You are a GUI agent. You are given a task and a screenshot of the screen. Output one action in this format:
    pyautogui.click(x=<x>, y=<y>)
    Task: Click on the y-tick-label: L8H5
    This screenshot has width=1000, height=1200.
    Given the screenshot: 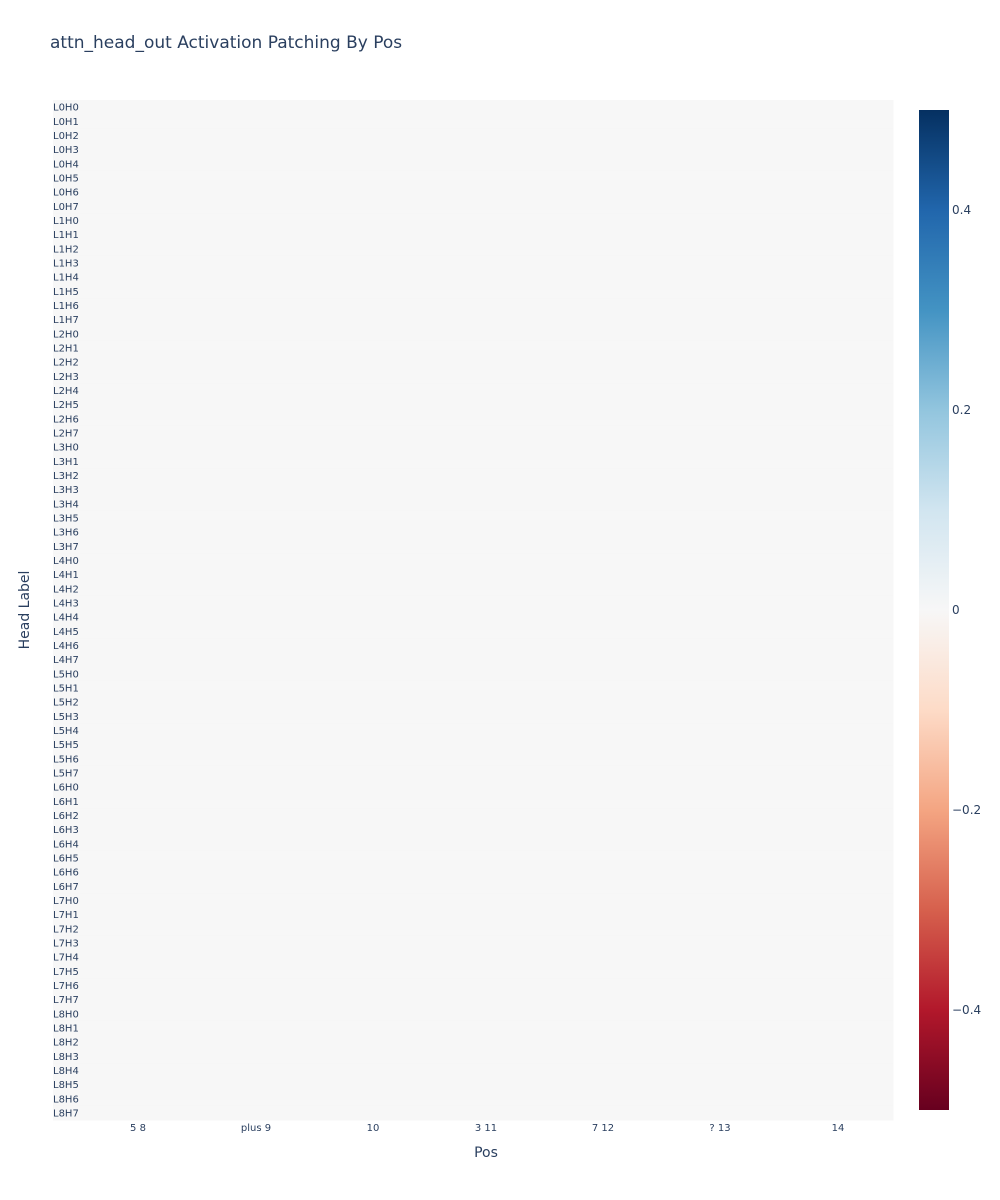 What is the action you would take?
    pyautogui.click(x=66, y=1085)
    